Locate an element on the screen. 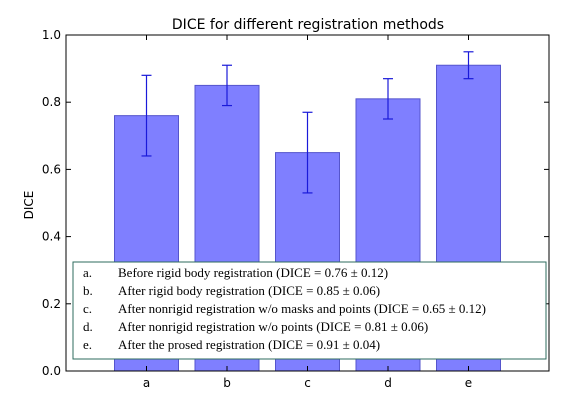 The width and height of the screenshot is (577, 409). annotation-letter: d. is located at coordinates (88, 326).